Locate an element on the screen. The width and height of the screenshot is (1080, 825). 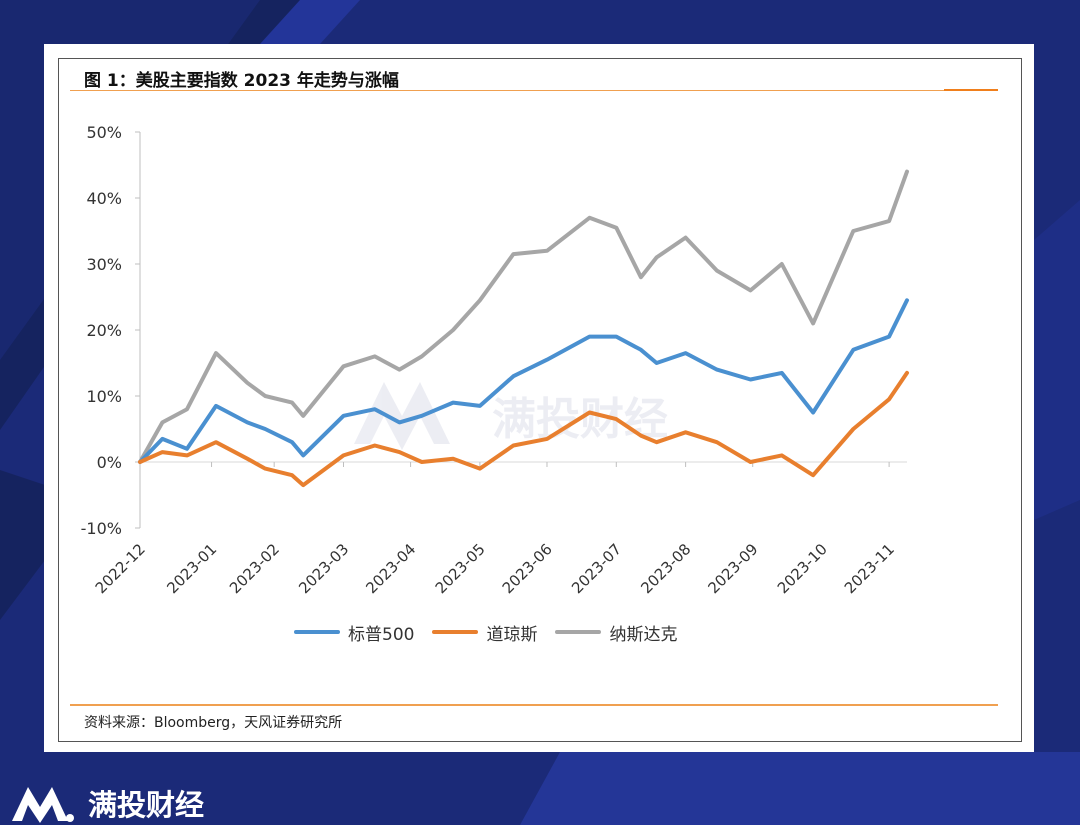
brand-name: 满投财经 is located at coordinates (146, 805).